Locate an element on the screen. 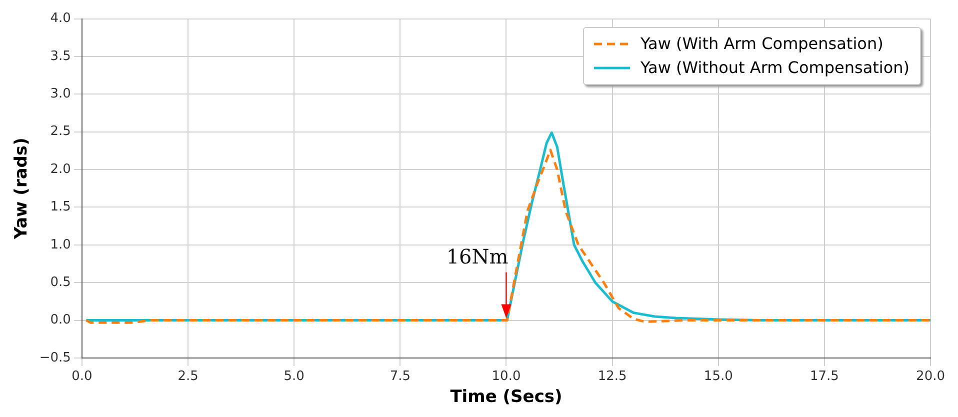  y-tick-label: −0.5 is located at coordinates (55, 358).